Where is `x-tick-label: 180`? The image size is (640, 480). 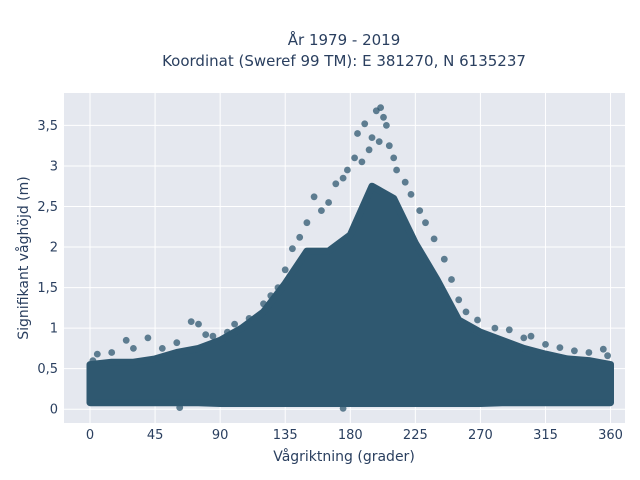
x-tick-label: 180 is located at coordinates (350, 435).